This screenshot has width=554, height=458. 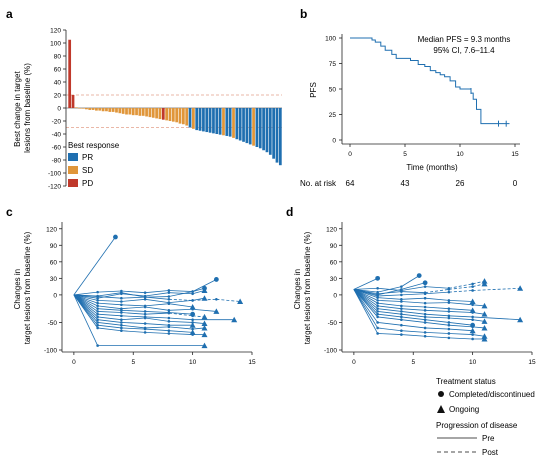 I want to click on c-xtick-label-3: 15, so click(x=252, y=362).